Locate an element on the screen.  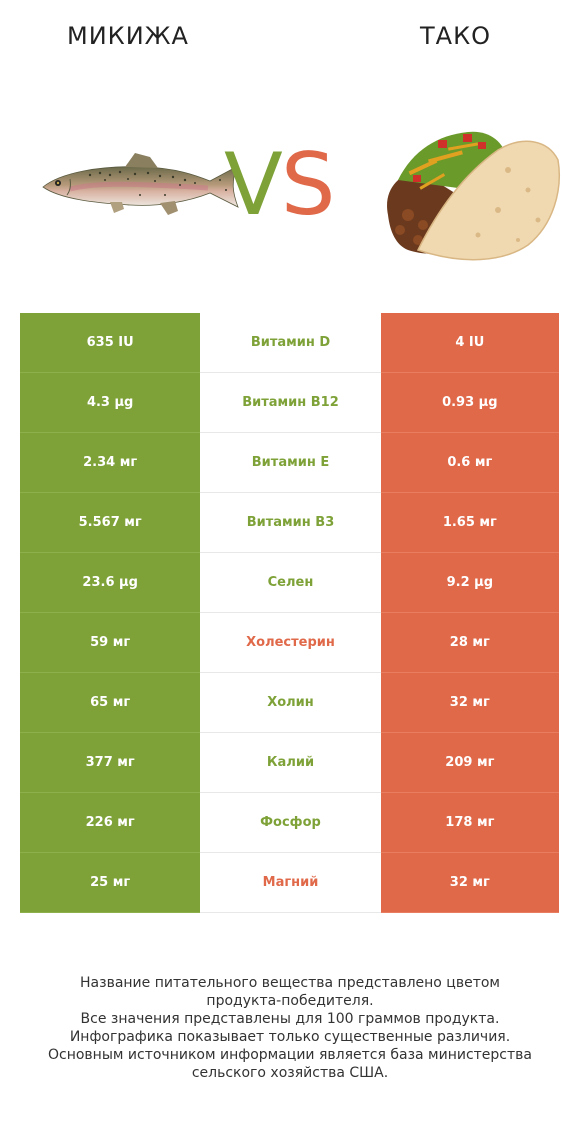
left-value: 59 мг is located at coordinates (110, 642).